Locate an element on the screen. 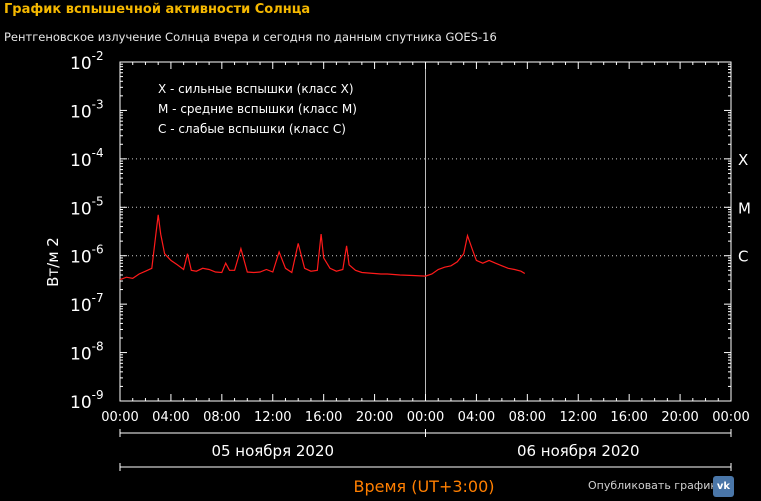 The image size is (761, 501). class-labels: X M C is located at coordinates (744, 208).